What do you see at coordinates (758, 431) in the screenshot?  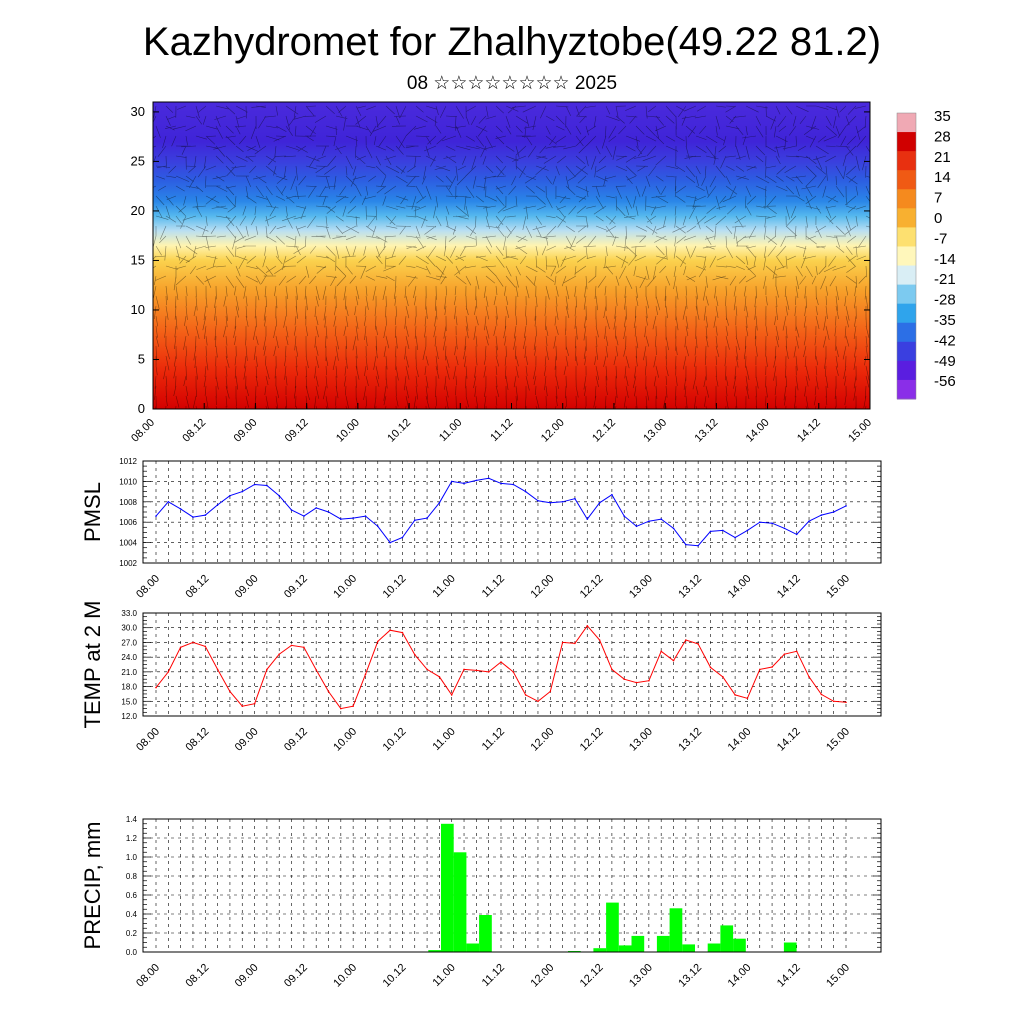 I see `heat-xtick-label-12: 14.00` at bounding box center [758, 431].